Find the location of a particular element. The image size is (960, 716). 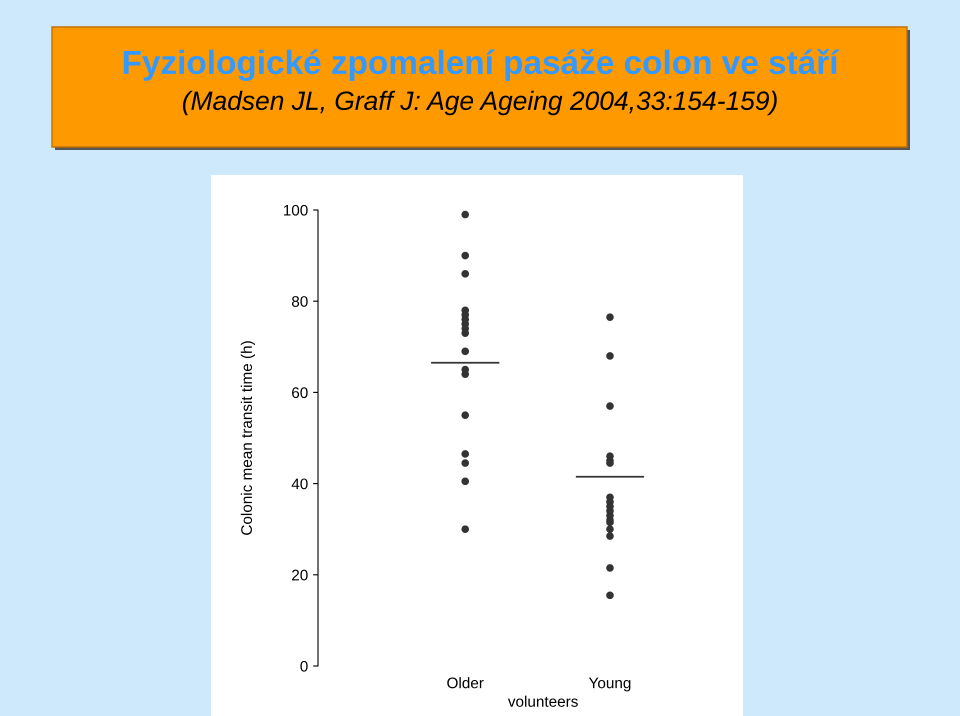

chart-subtitle: (Madsen JL, Graff J: Age Ageing 2004,33:154-159) is located at coordinates (479, 103).